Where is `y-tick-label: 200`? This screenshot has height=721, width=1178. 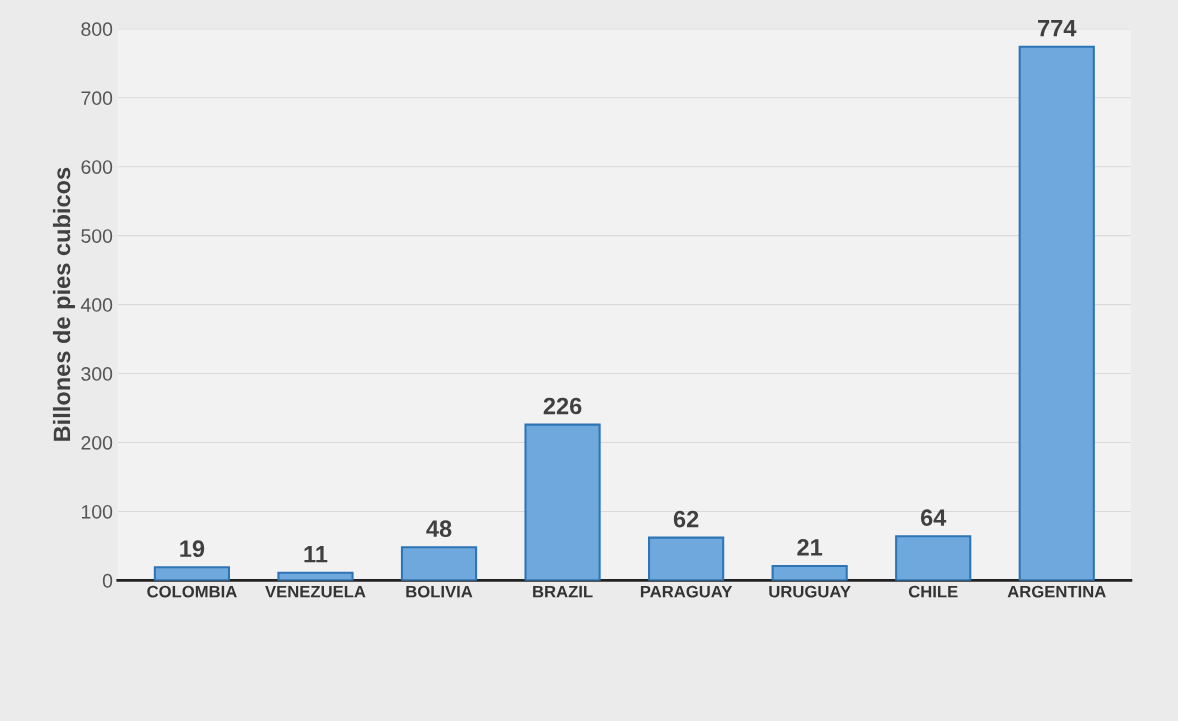 y-tick-label: 200 is located at coordinates (97, 442).